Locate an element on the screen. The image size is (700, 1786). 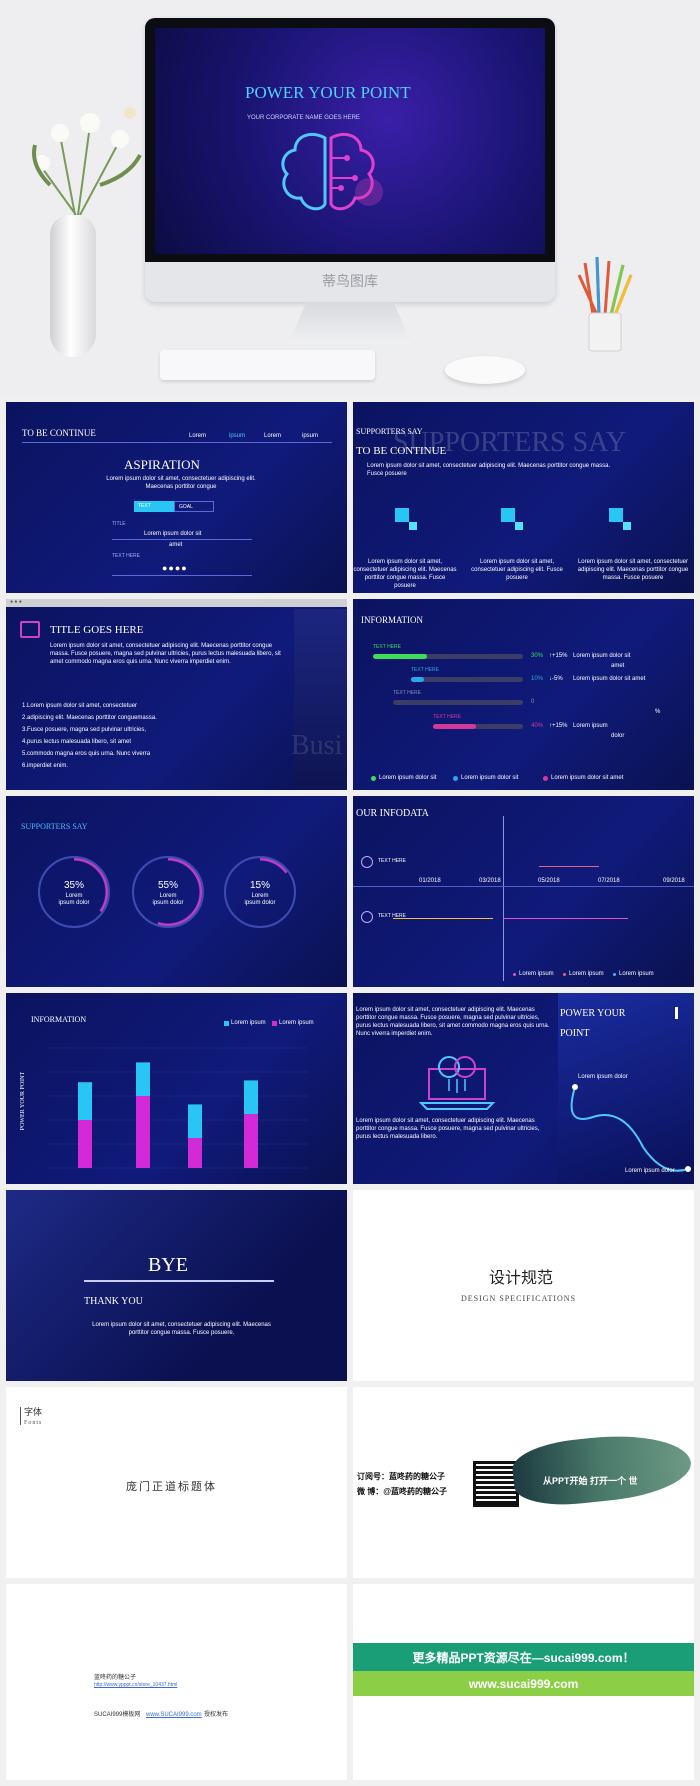
monitor-stand is located at coordinates (350, 323).